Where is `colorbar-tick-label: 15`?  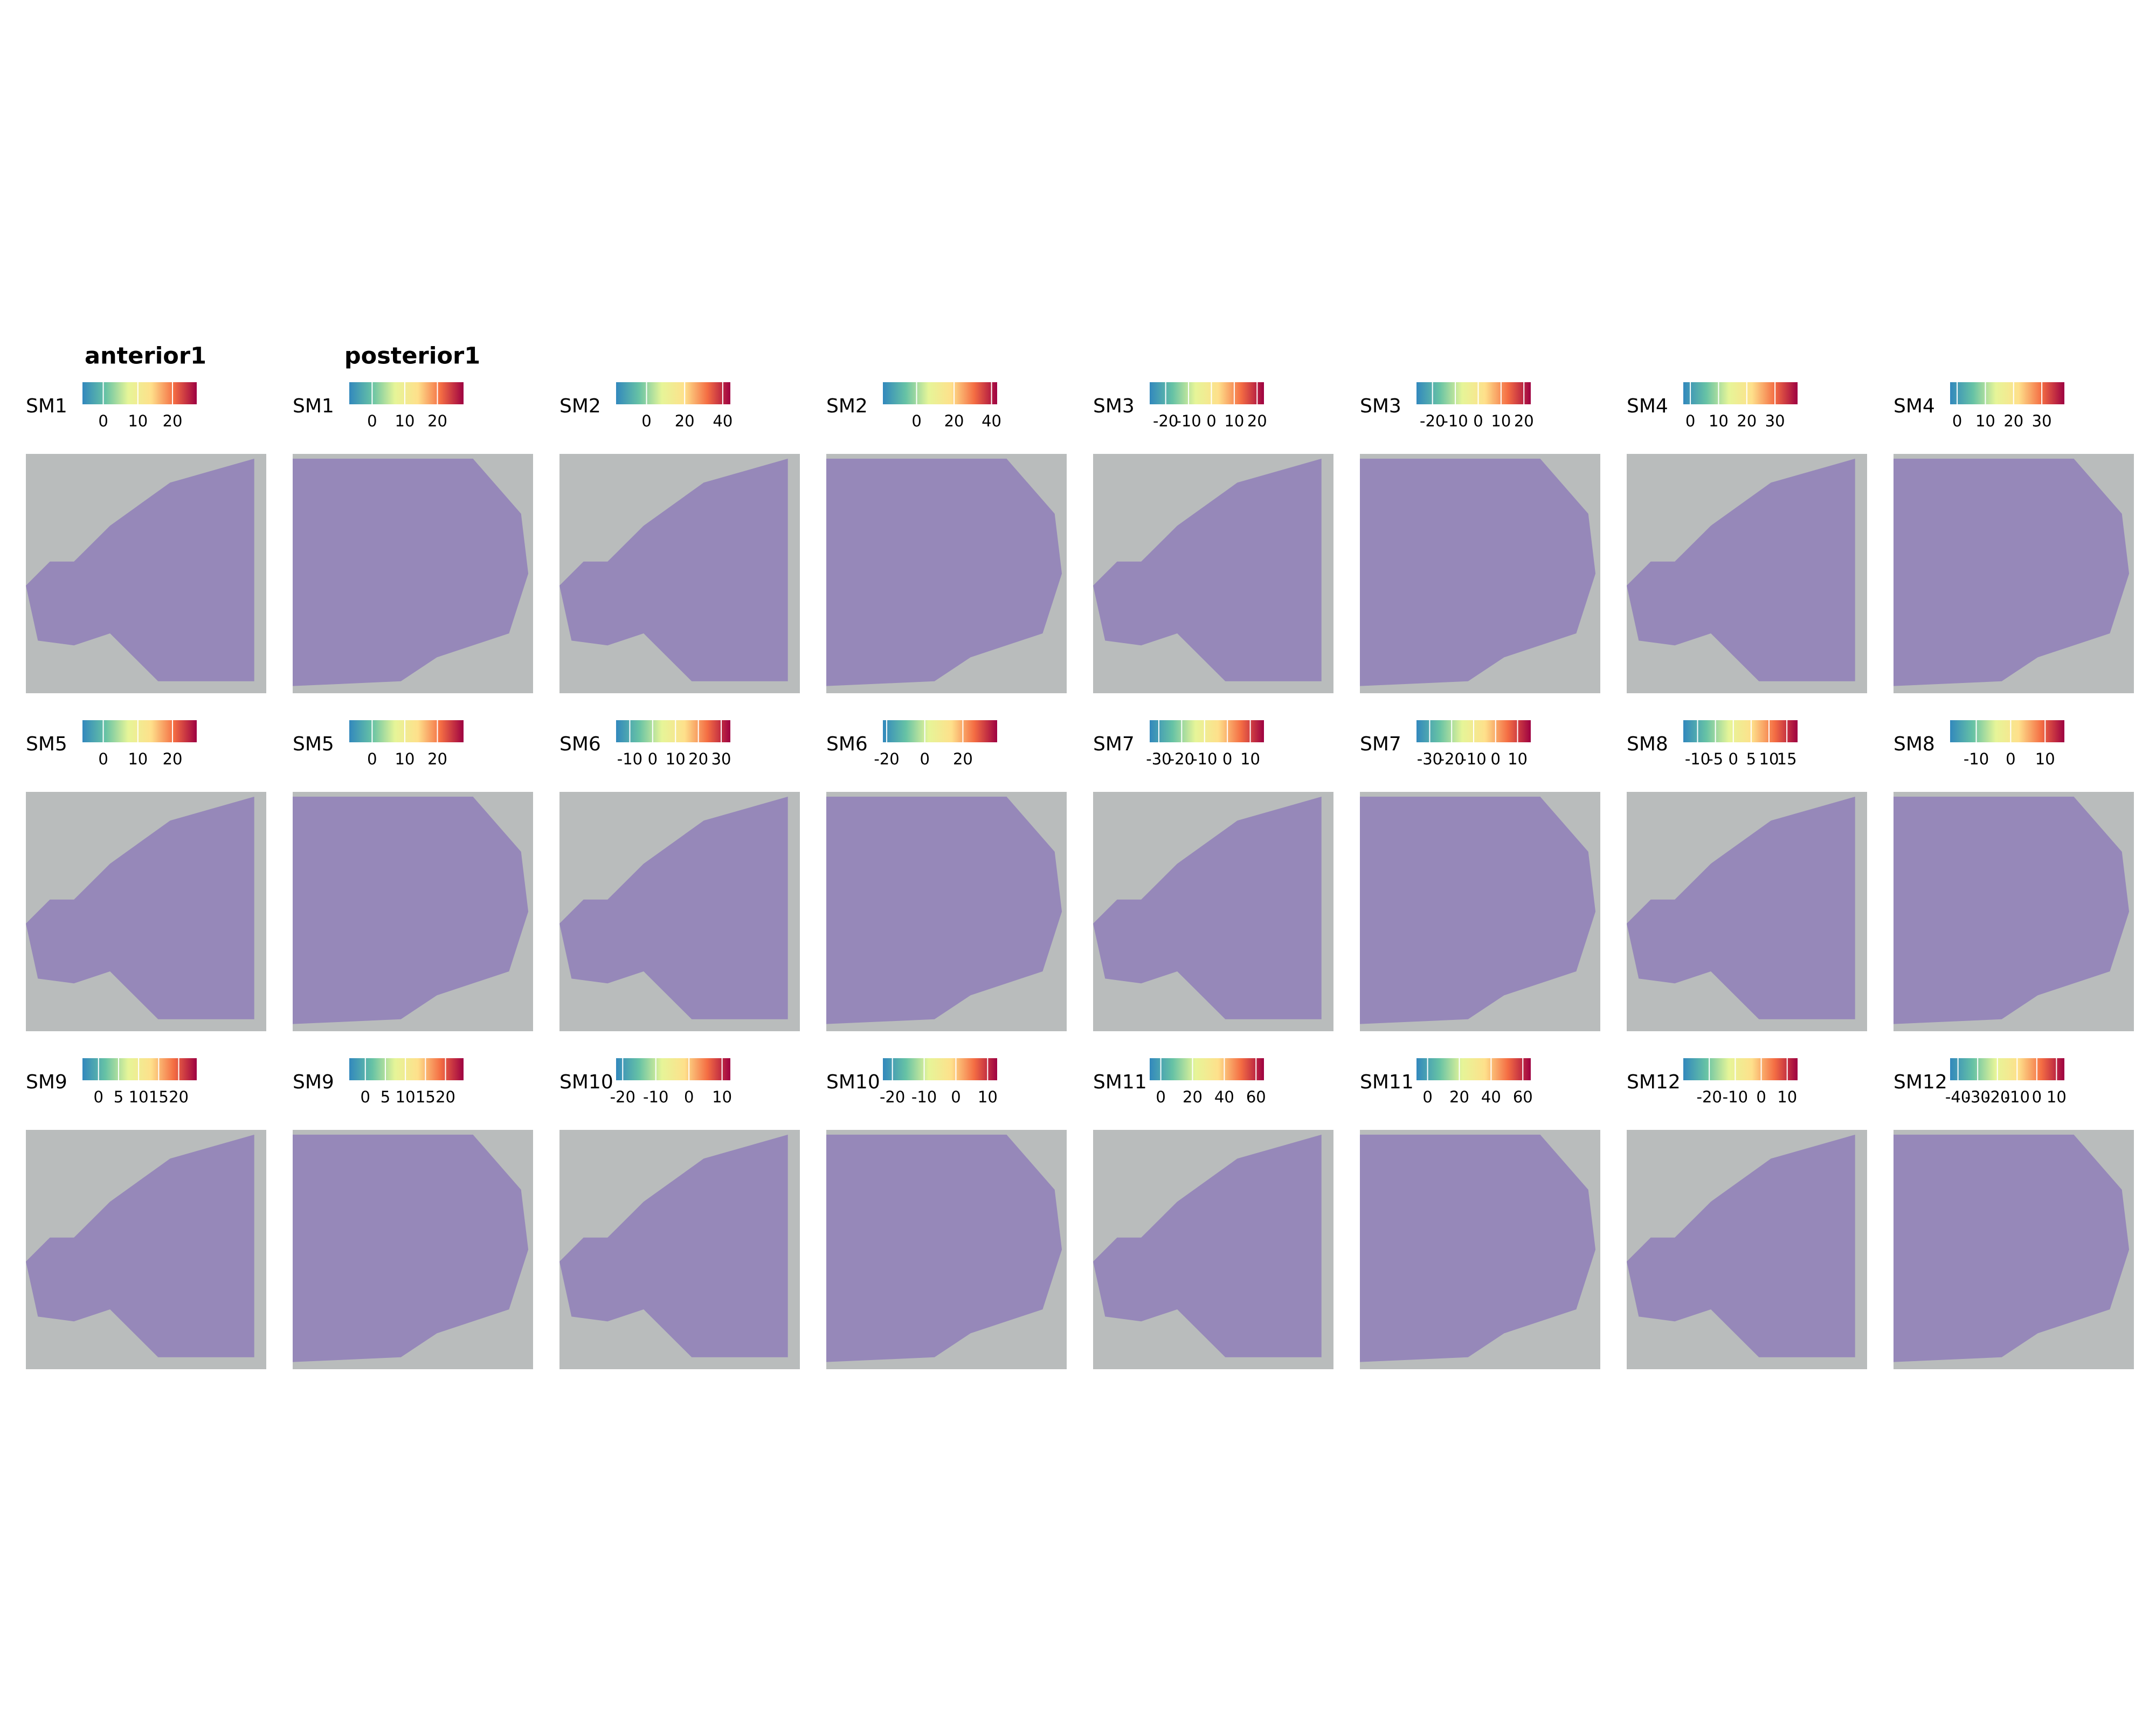 colorbar-tick-label: 15 is located at coordinates (1787, 759).